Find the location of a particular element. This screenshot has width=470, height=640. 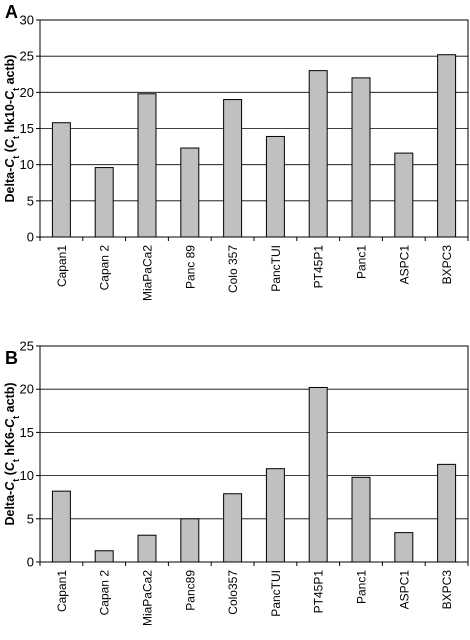

y-axis-label: Delta-Ct (Ct hk10-Ct actb) is located at coordinates (12, 129).